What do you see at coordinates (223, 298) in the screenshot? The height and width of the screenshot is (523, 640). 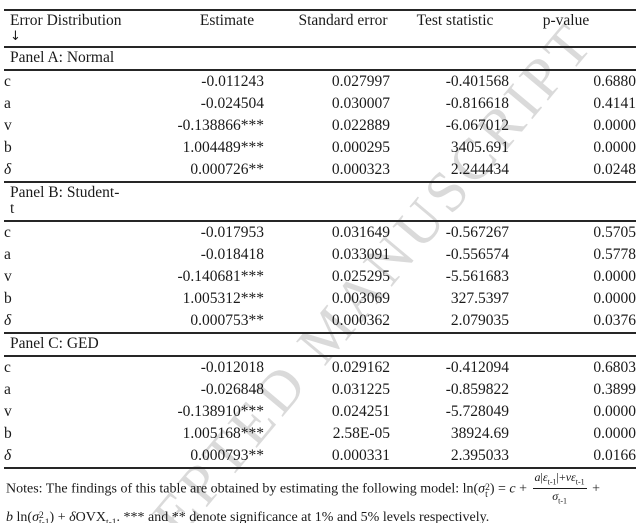 I see `estimate-value: 1.005312***` at bounding box center [223, 298].